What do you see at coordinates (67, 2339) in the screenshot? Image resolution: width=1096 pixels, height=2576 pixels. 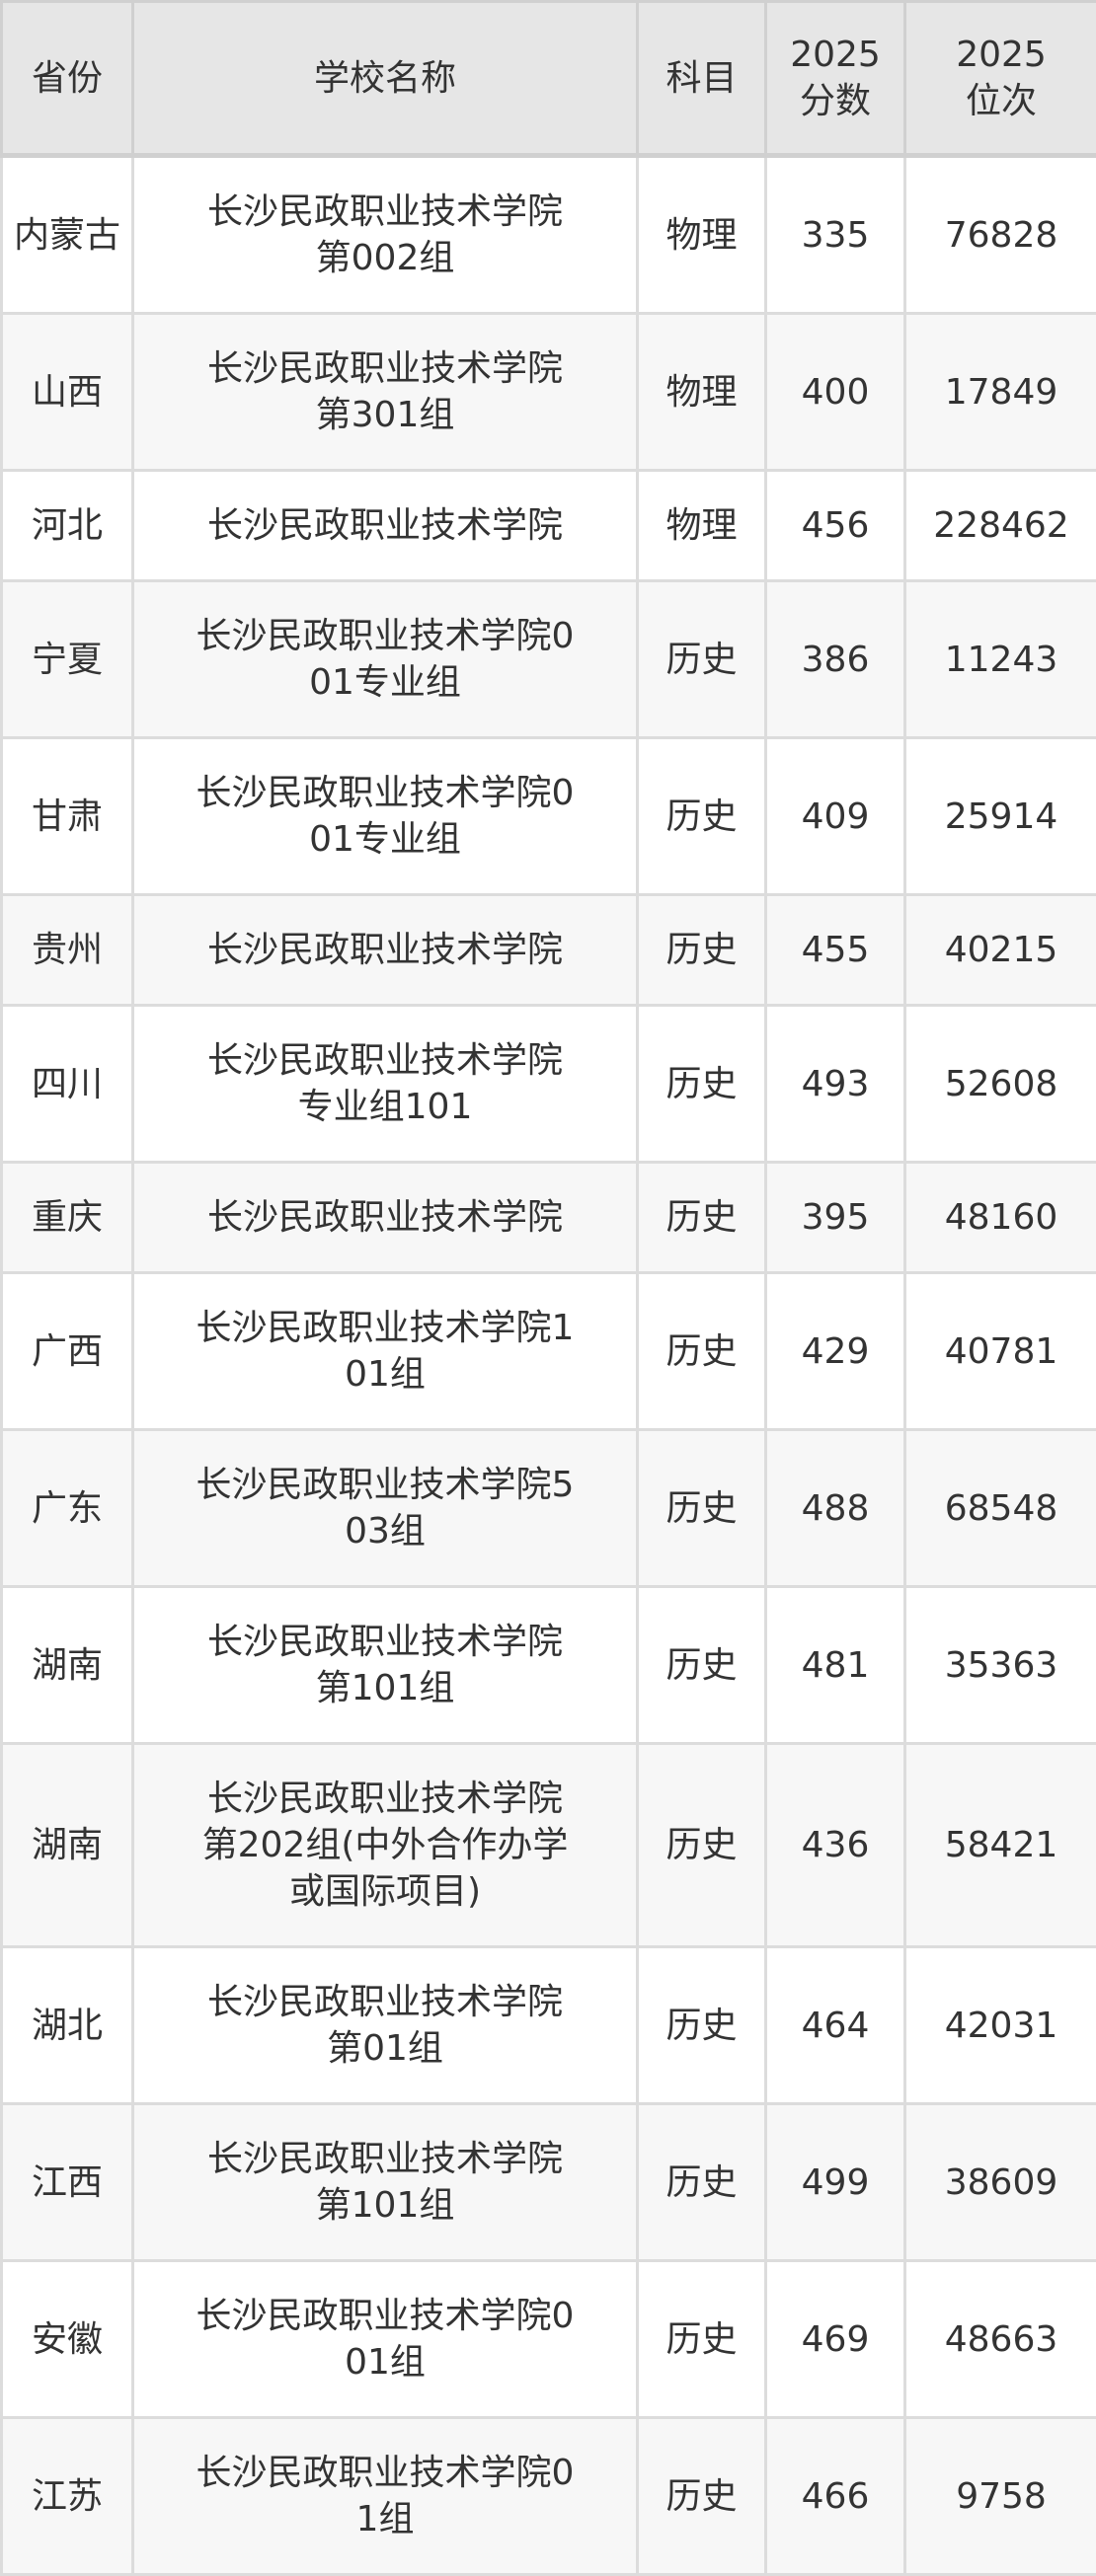 I see `province-cell: 安徽` at bounding box center [67, 2339].